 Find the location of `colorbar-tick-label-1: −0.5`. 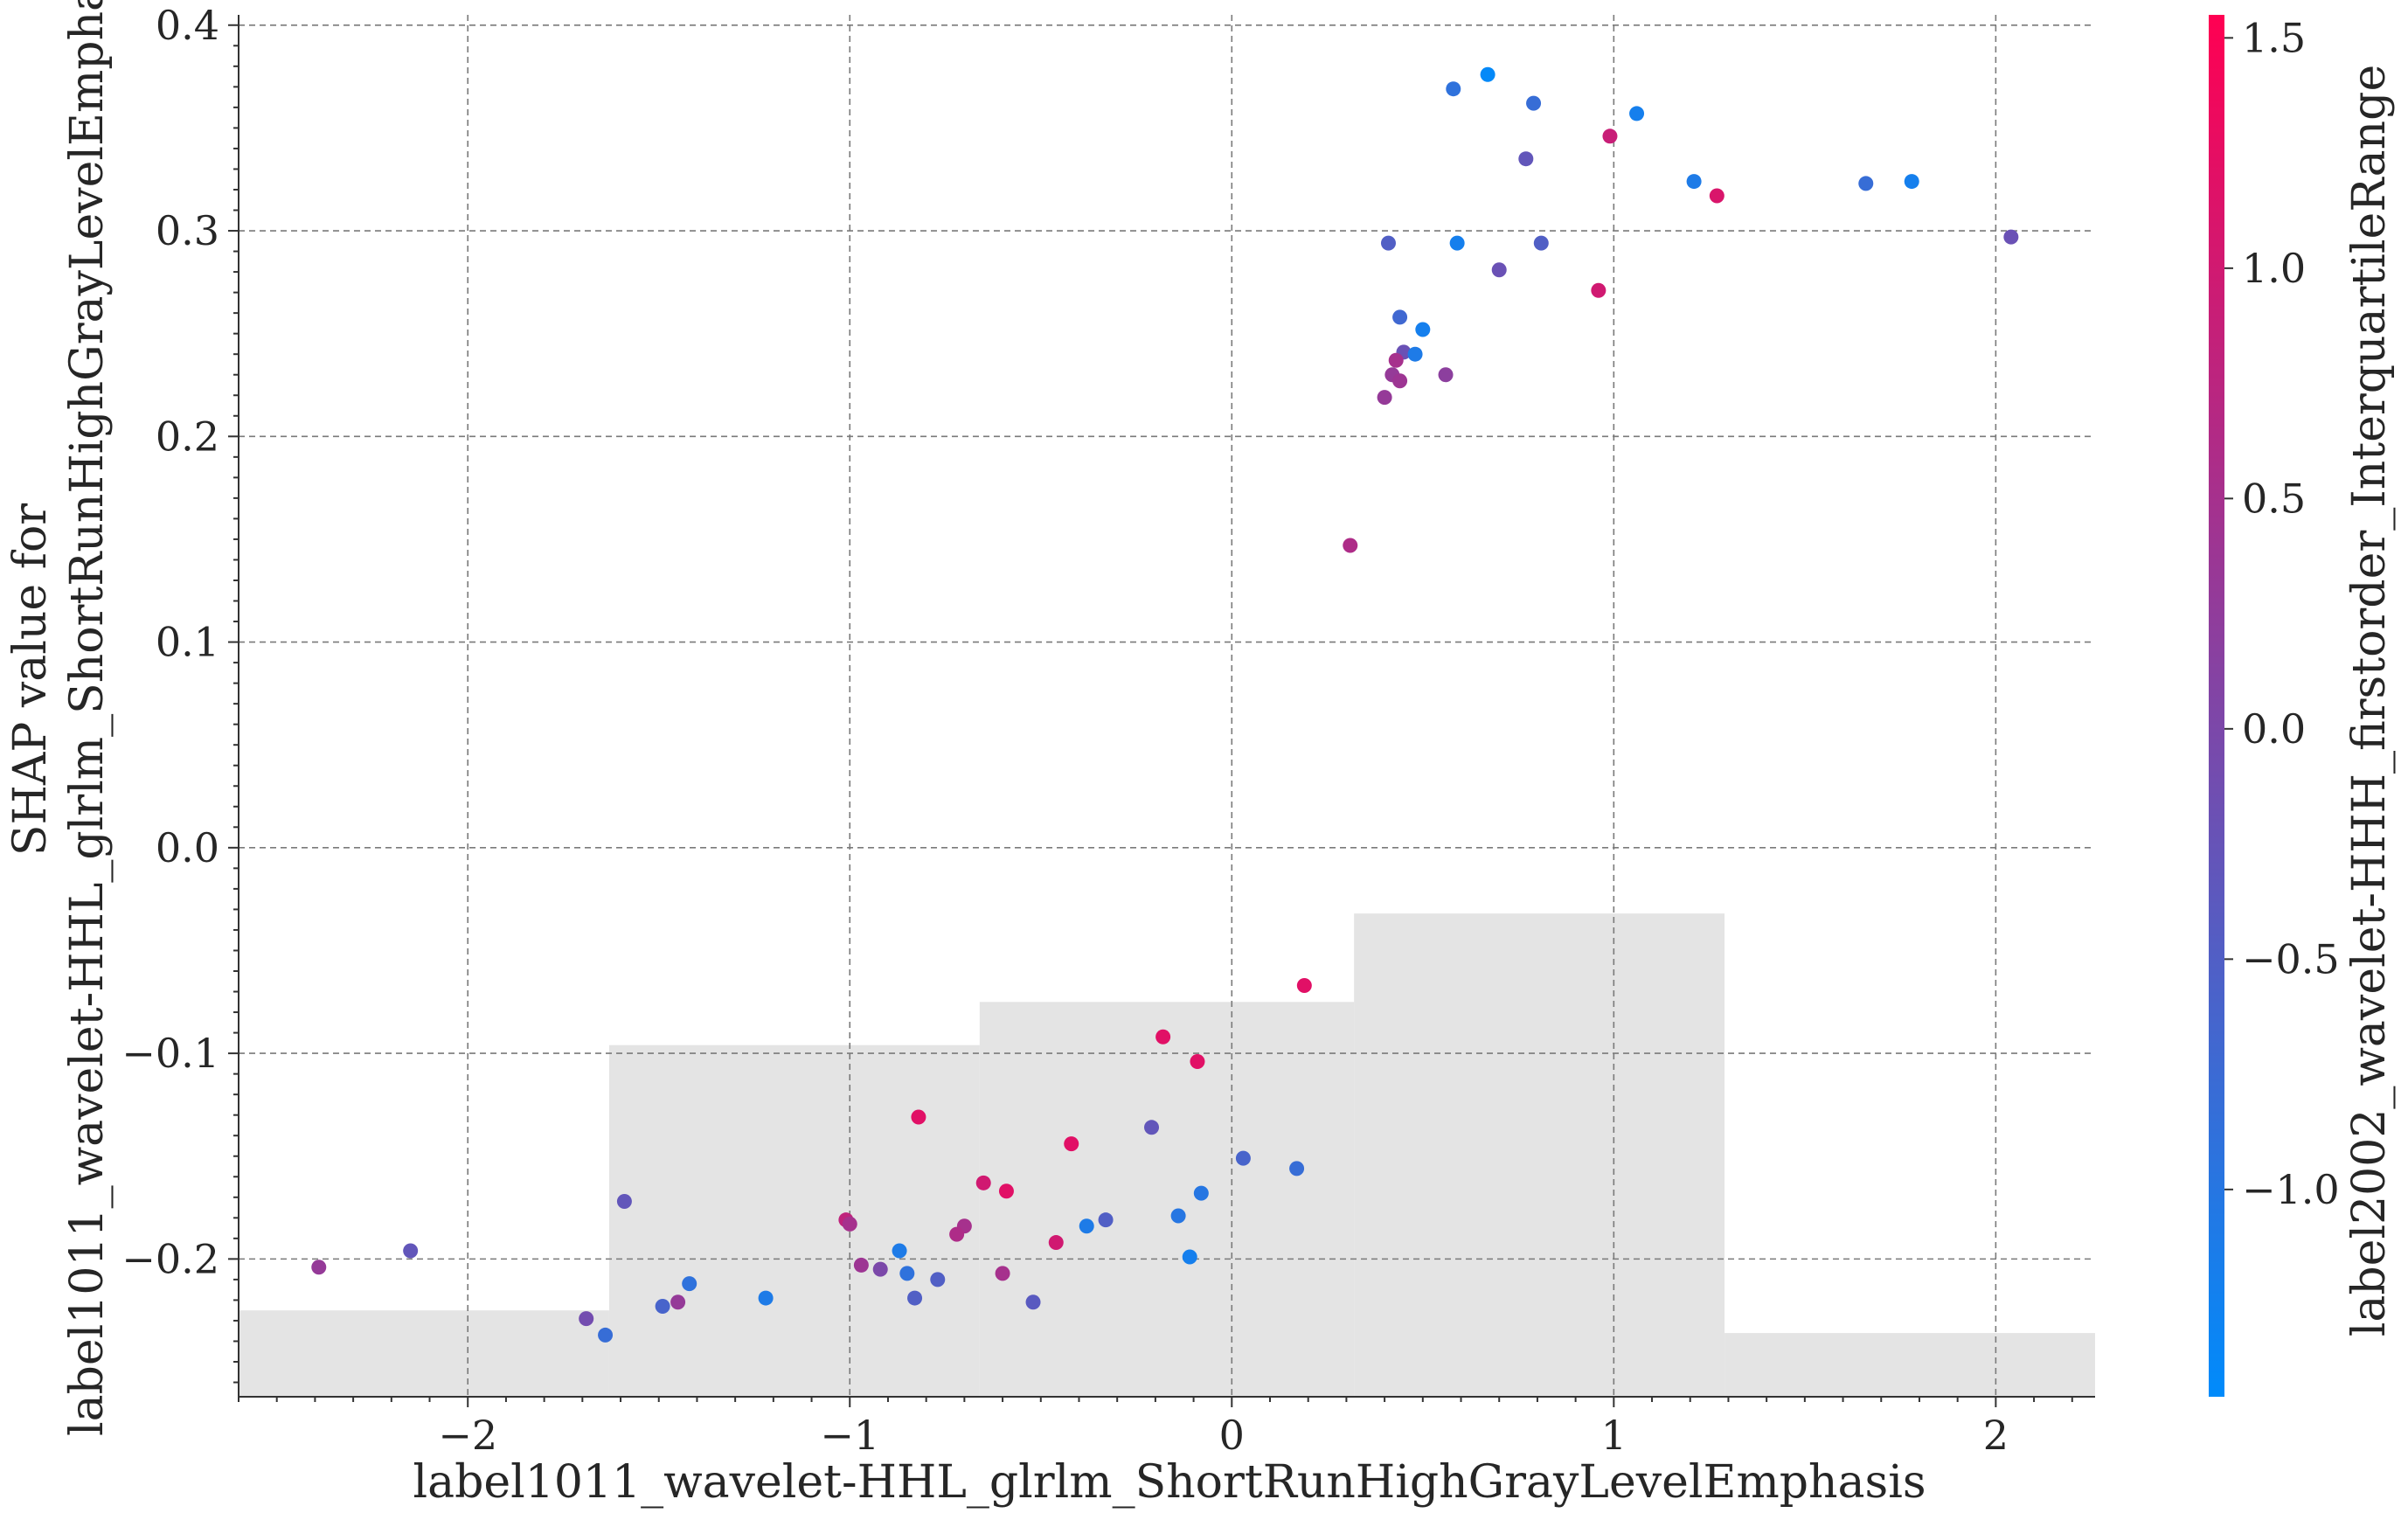

colorbar-tick-label-1: −0.5 is located at coordinates (2291, 958).